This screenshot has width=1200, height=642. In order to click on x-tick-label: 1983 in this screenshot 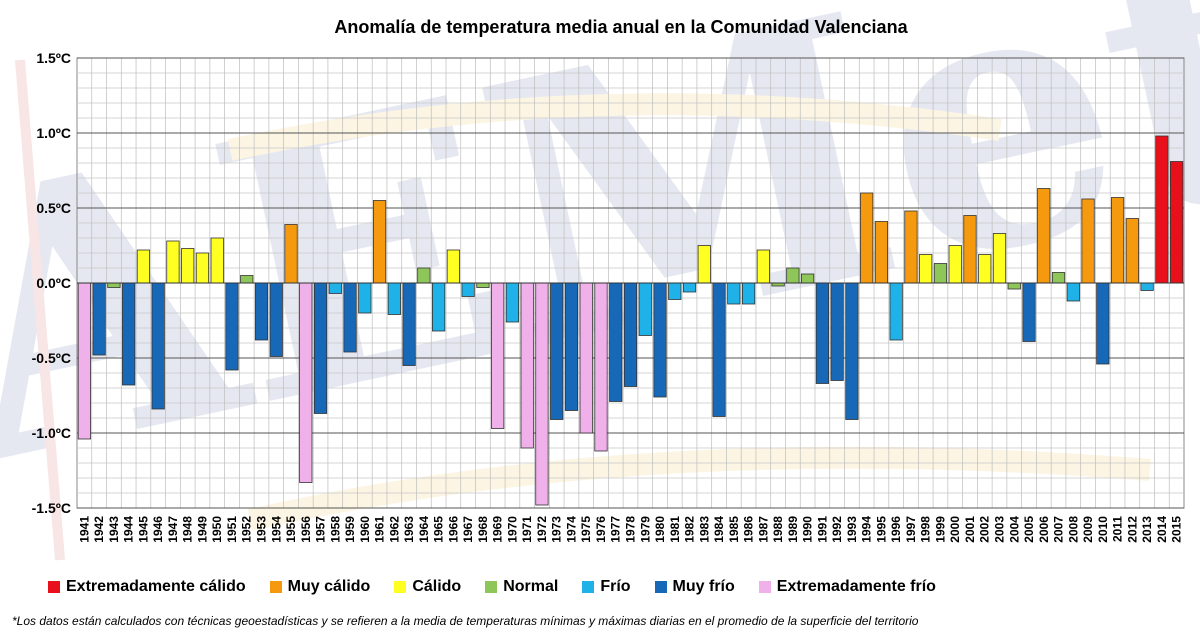, I will do `click(704, 529)`.